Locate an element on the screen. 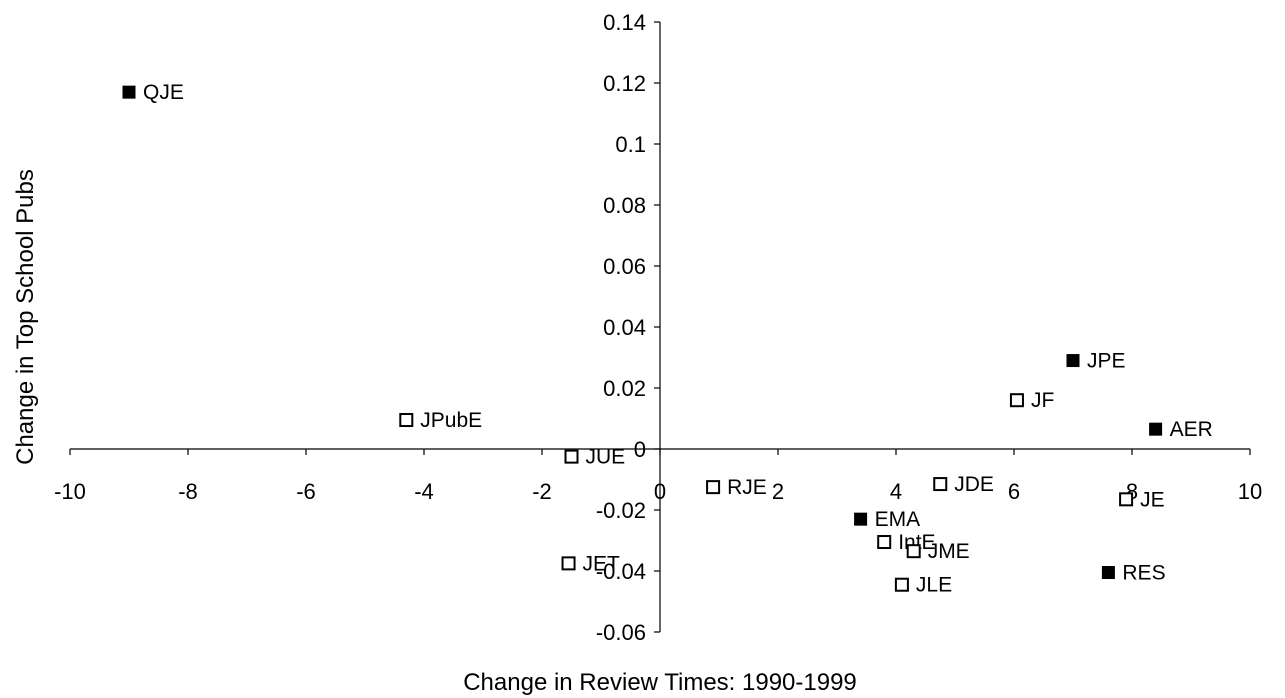 This screenshot has height=698, width=1285. x-tick-label: 4 is located at coordinates (896, 491).